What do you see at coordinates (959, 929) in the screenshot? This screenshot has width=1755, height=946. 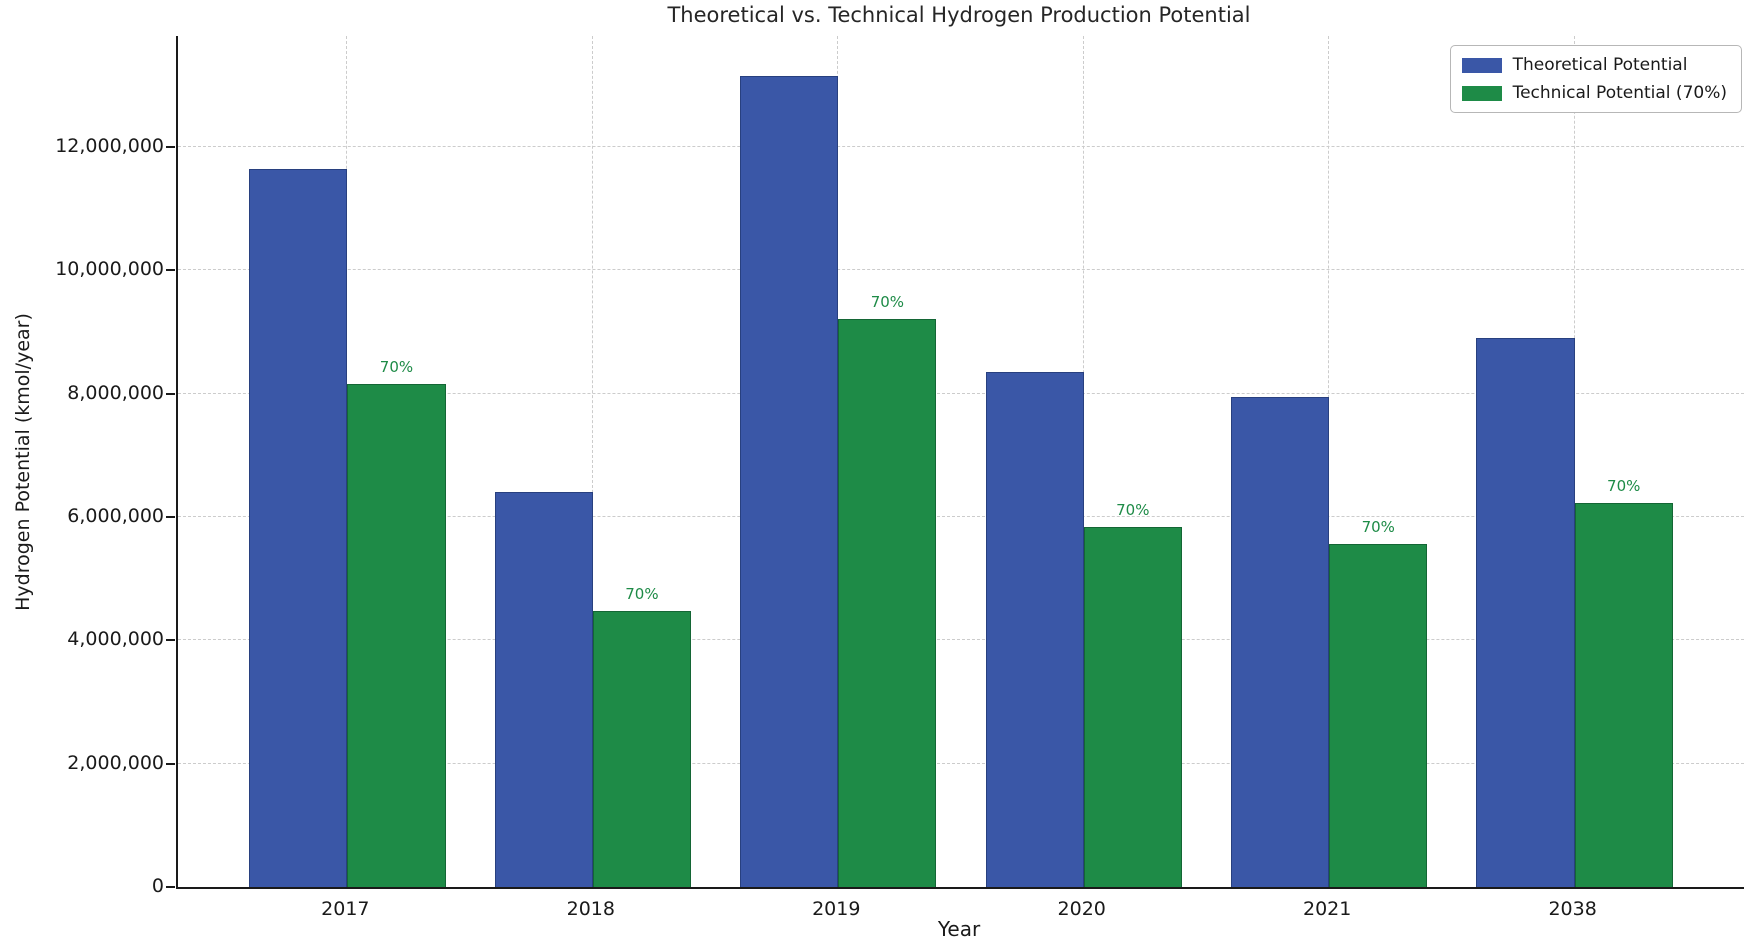 I see `x-axis-title: Year` at bounding box center [959, 929].